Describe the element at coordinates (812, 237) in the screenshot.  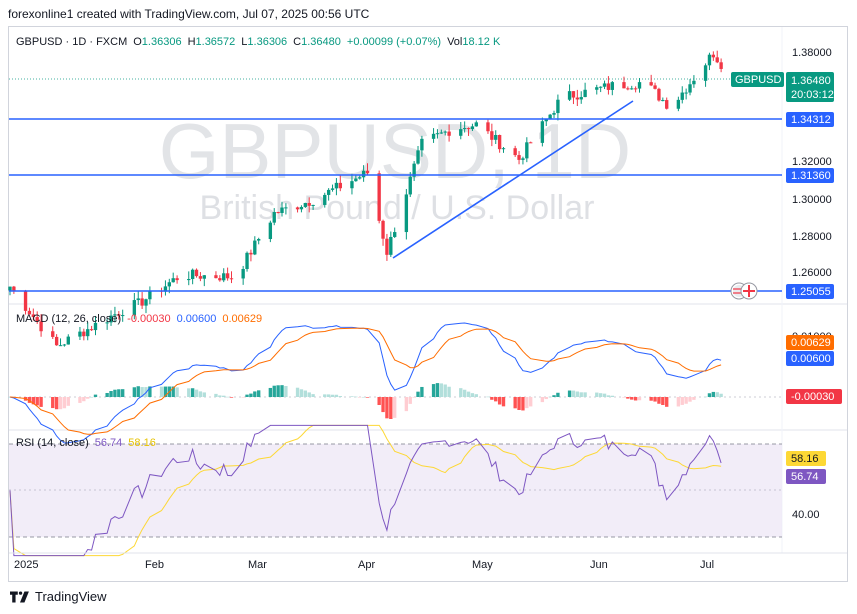
I see `price-tick-4: 1.28000` at that location.